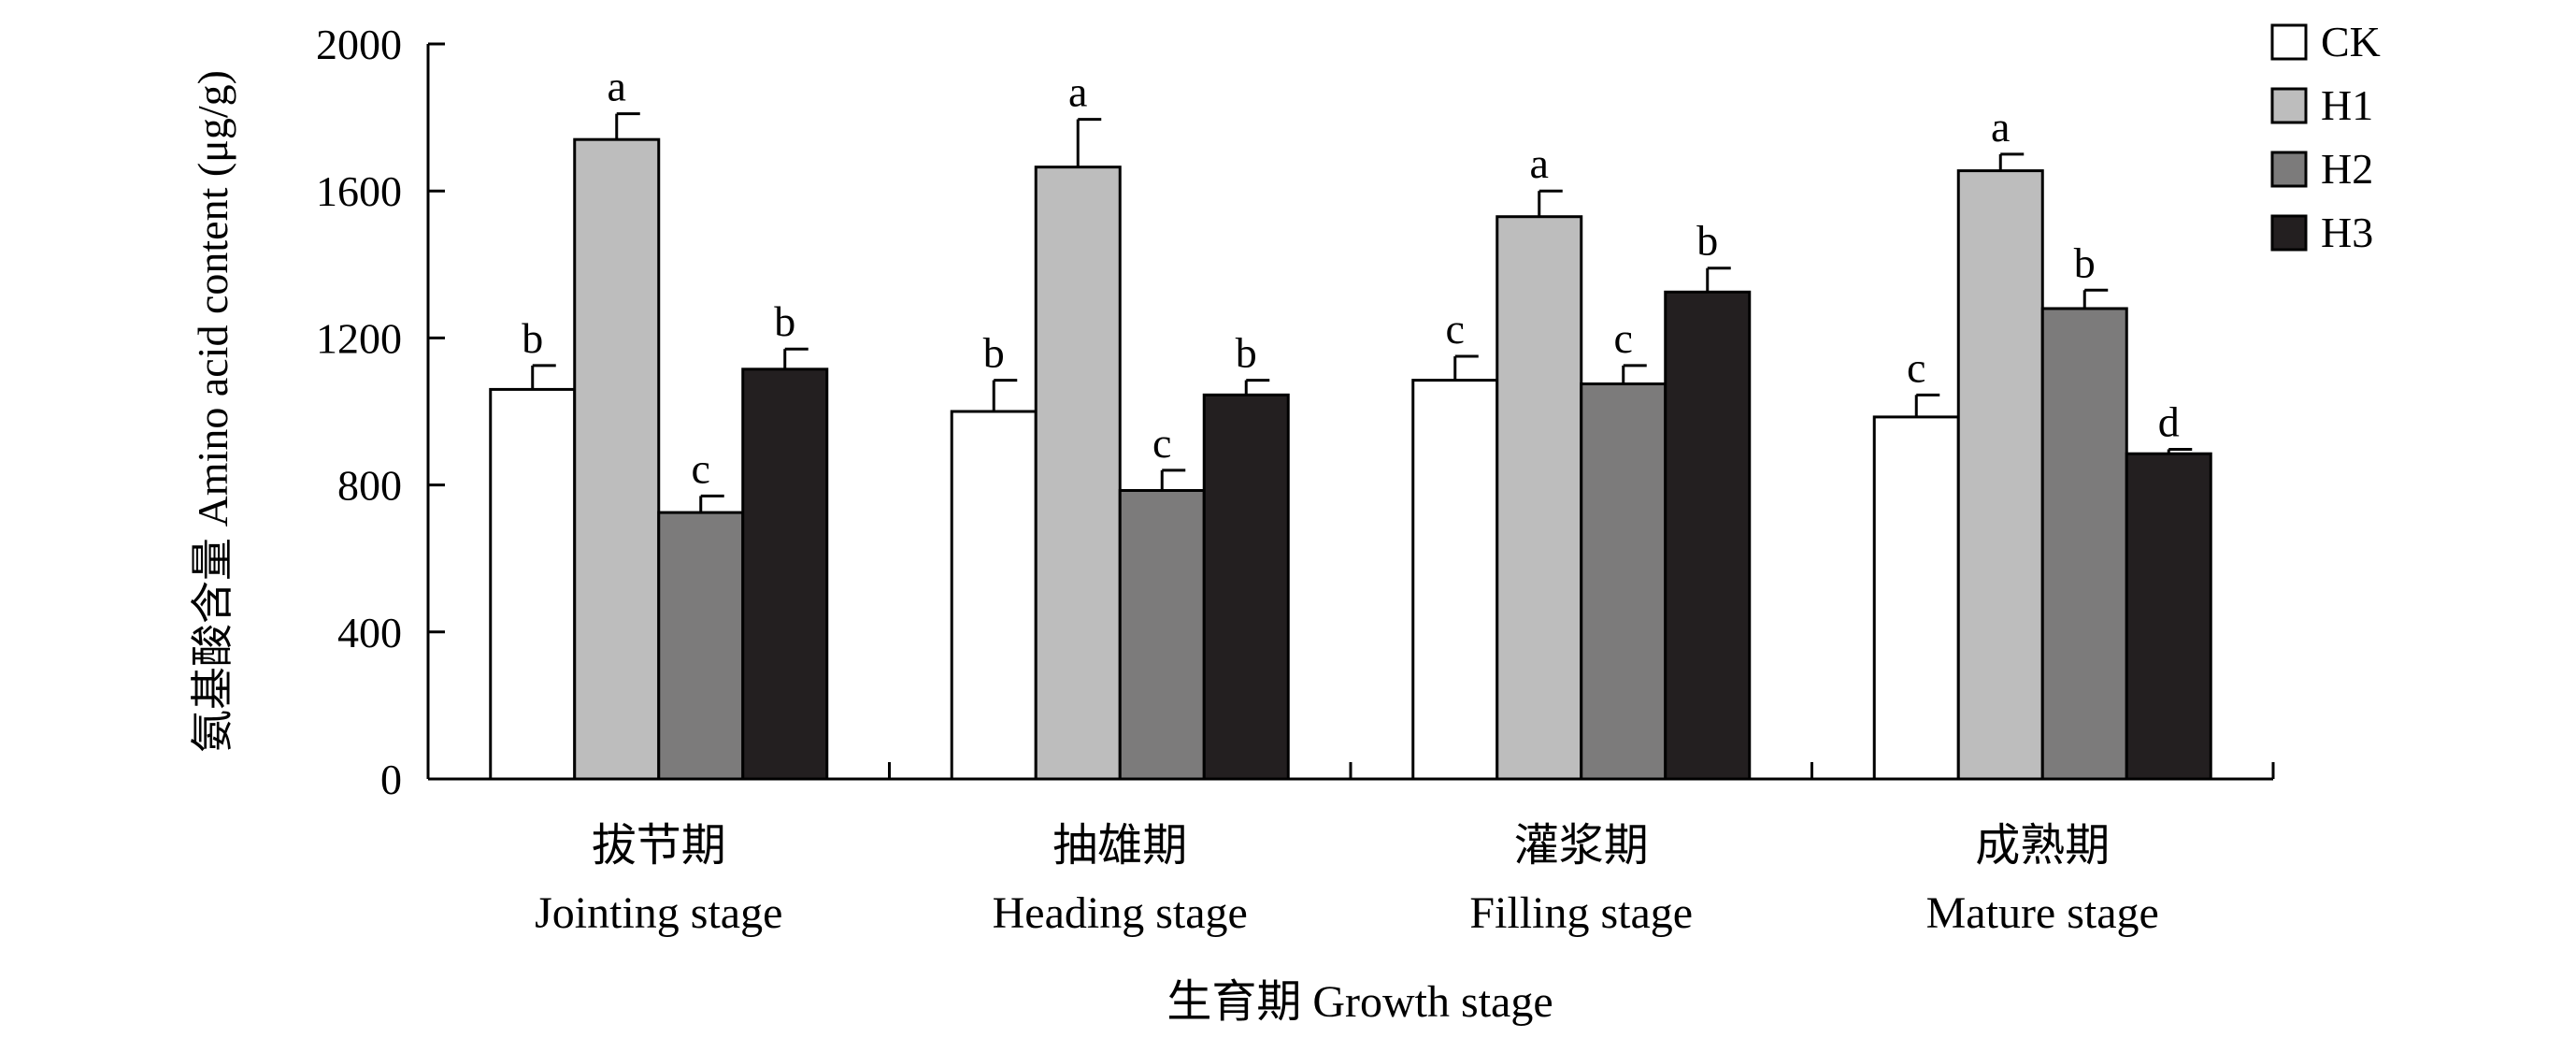  What do you see at coordinates (2043, 913) in the screenshot?
I see `x-tick-label-en: Mature stage` at bounding box center [2043, 913].